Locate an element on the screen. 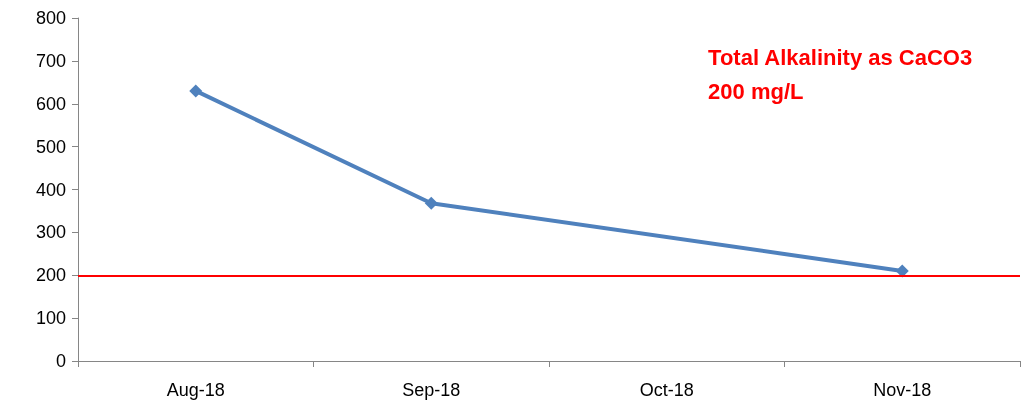 This screenshot has height=419, width=1028. x-tick-label: Oct-18 is located at coordinates (666, 390).